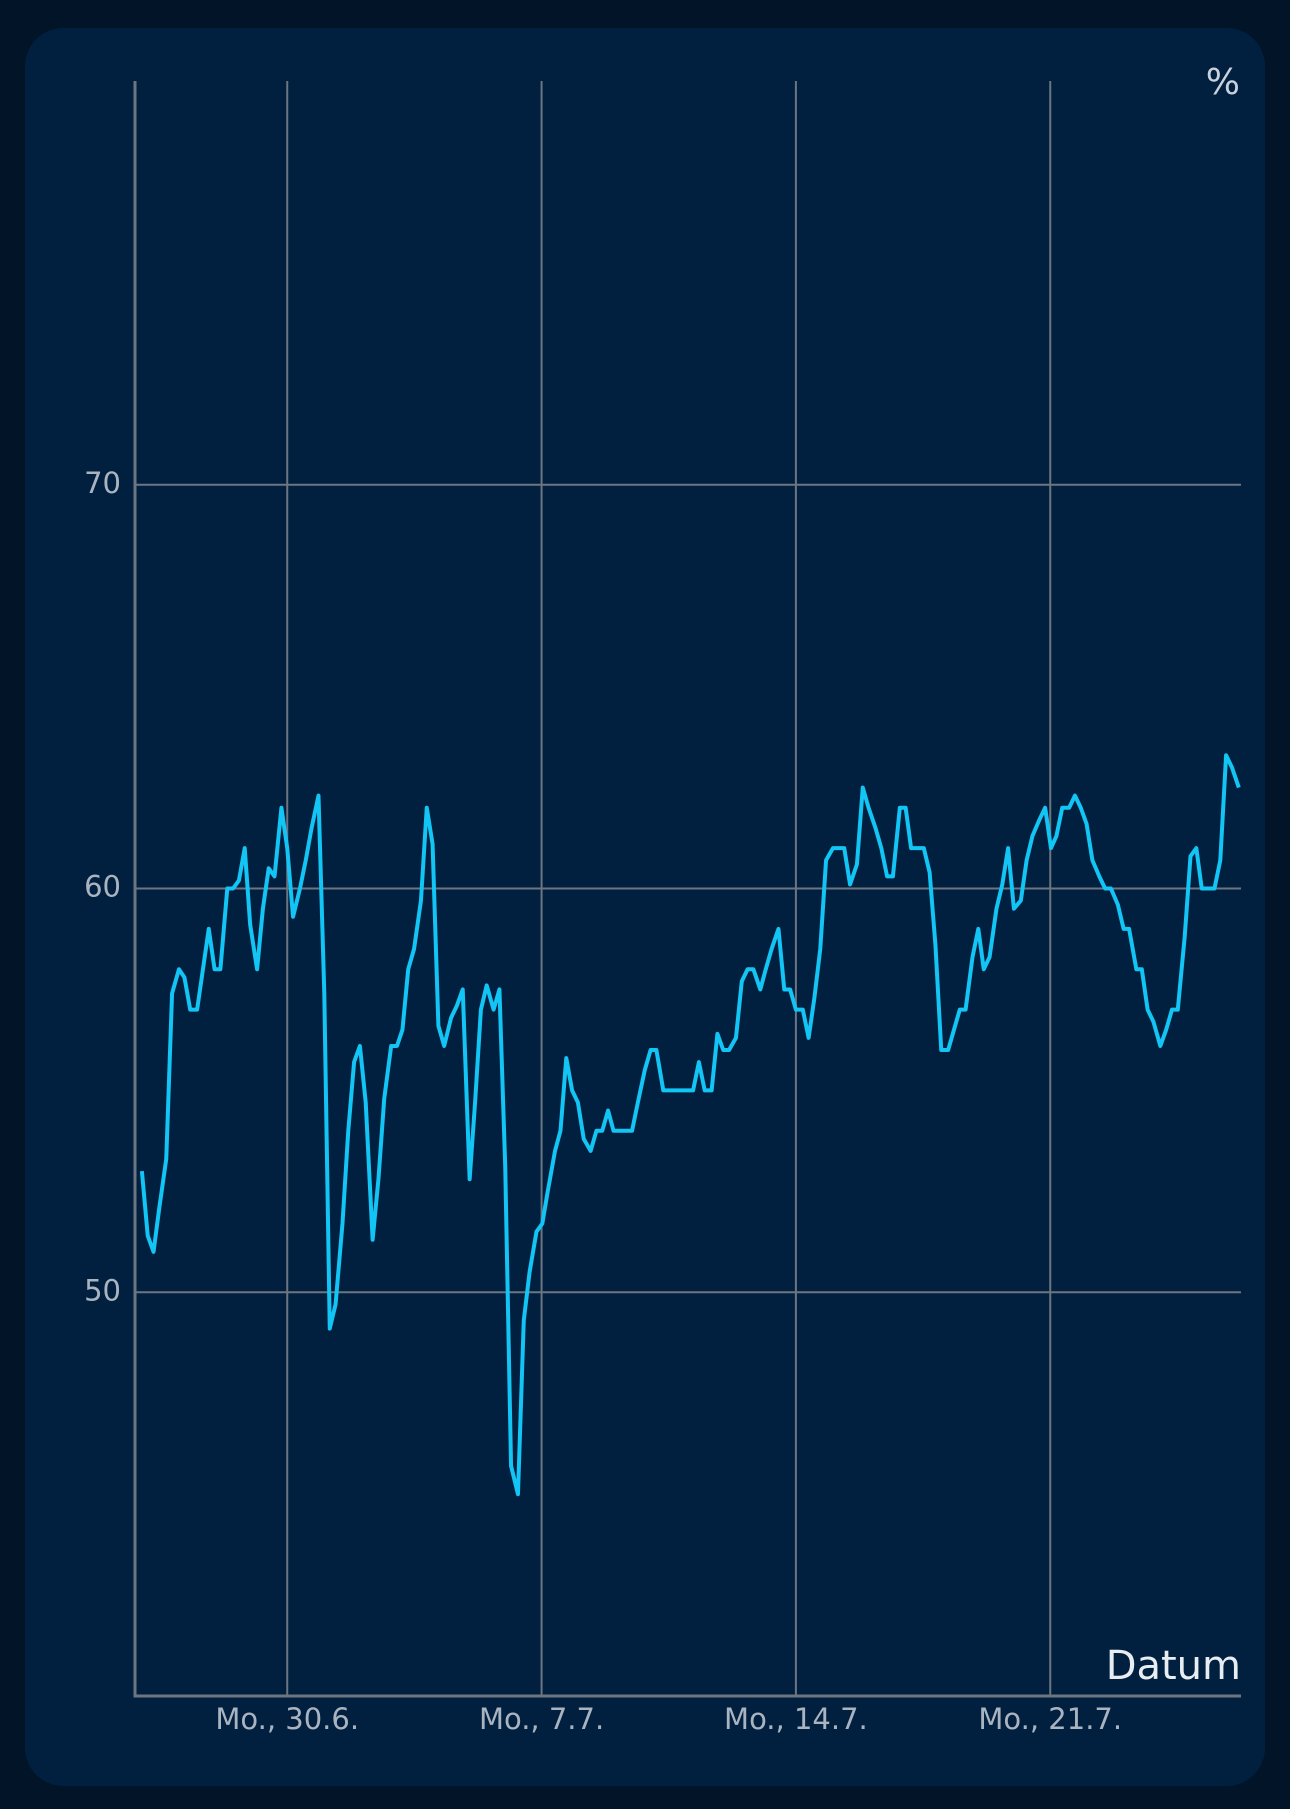 The width and height of the screenshot is (1290, 1809). I want to click on y-tick-label: 50, so click(102, 1290).